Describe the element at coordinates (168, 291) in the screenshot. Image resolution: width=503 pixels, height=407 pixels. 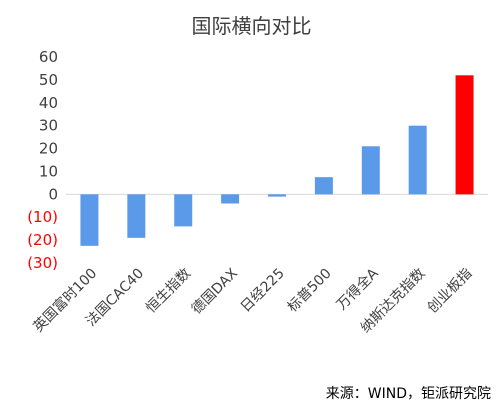
I see `x-tick-label: 恒生指数` at that location.